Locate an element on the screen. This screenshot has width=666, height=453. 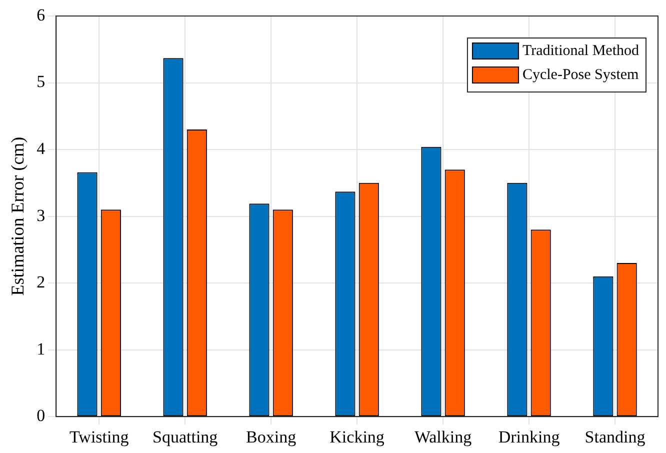
legend-label: Traditional Method is located at coordinates (581, 50).